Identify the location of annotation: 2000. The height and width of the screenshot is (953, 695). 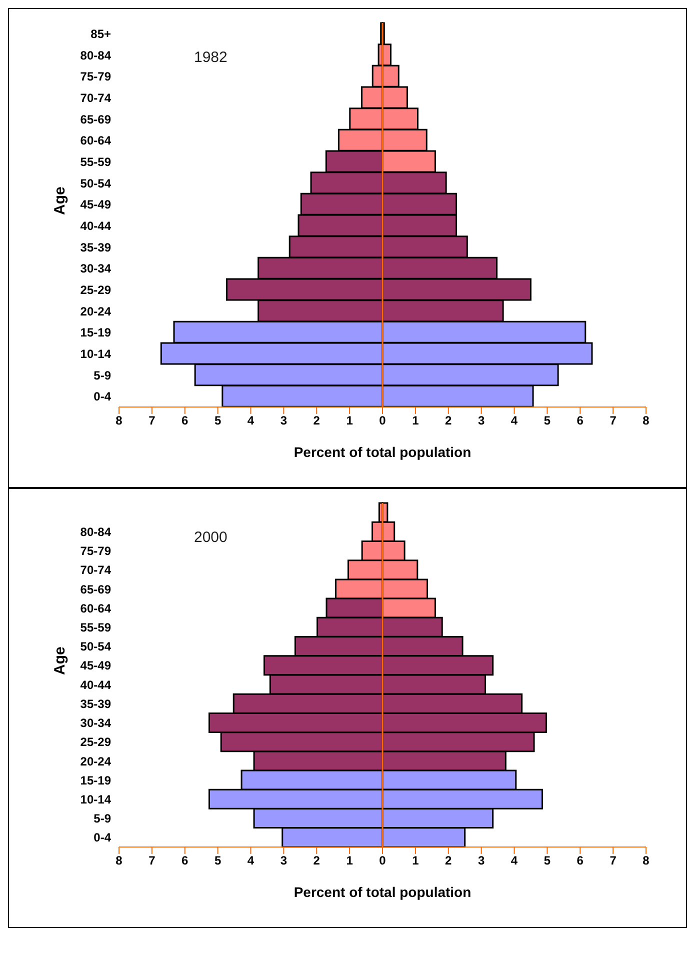
(211, 537).